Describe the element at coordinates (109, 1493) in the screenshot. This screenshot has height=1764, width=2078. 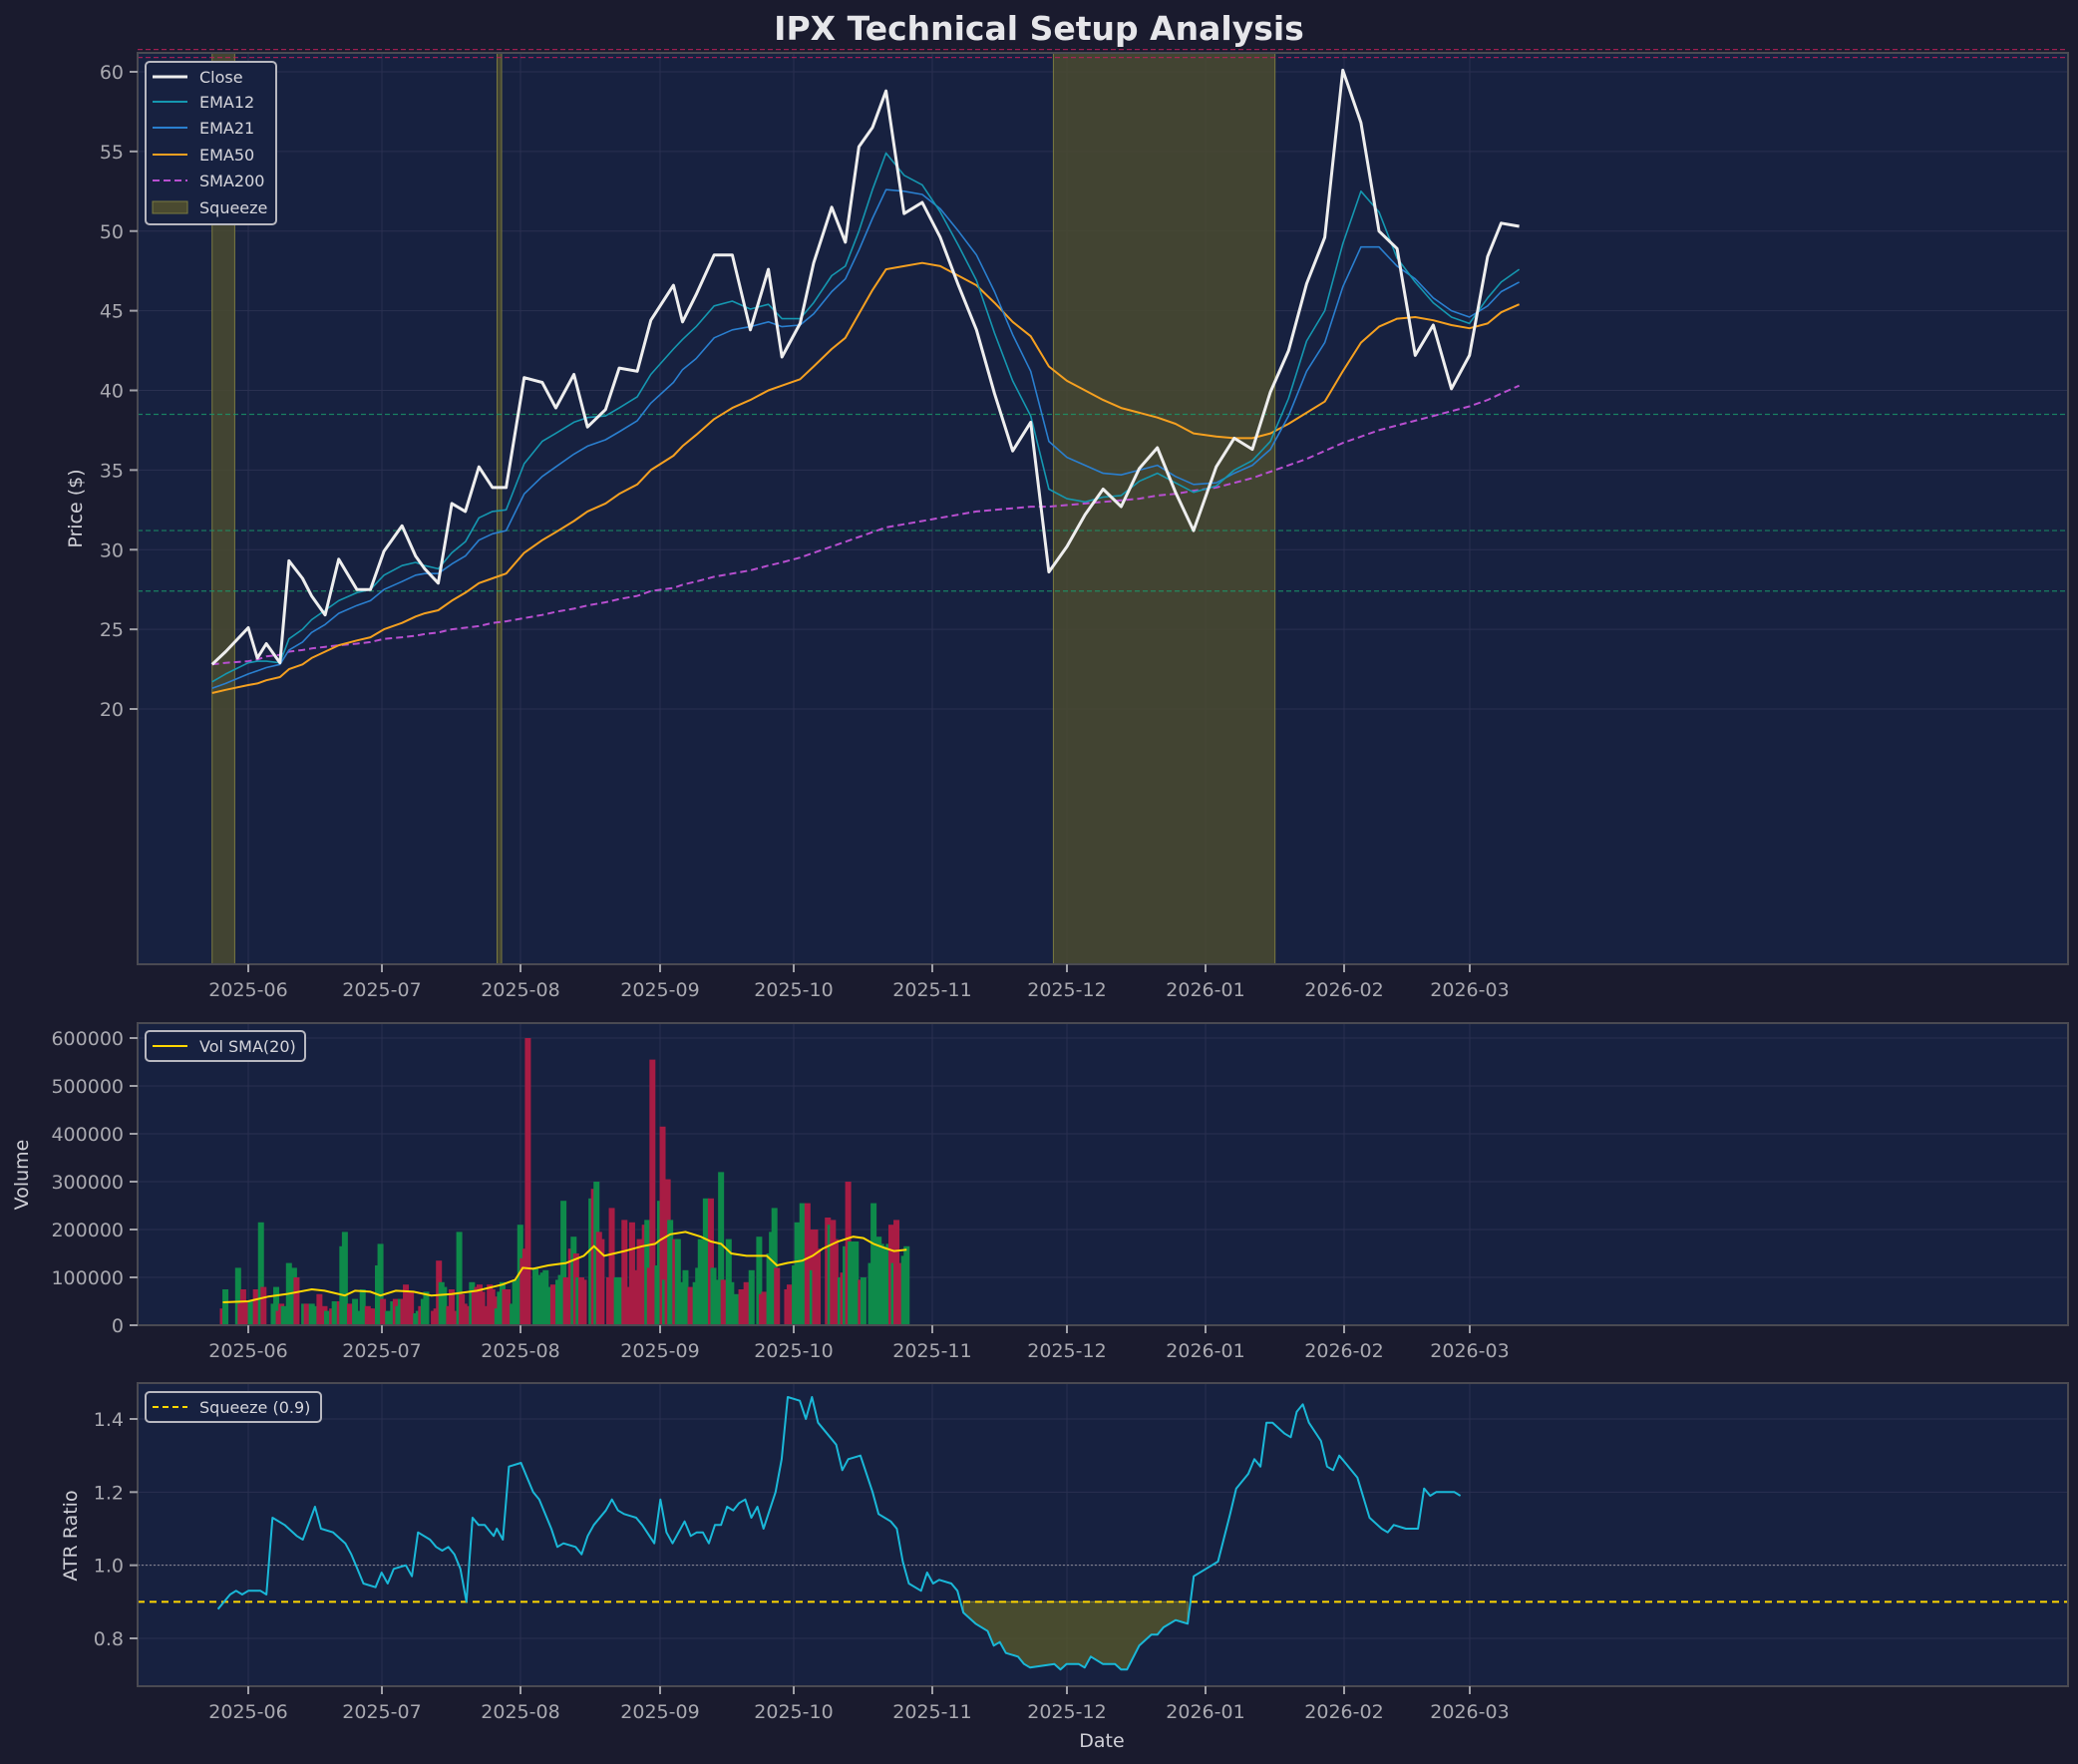
I see `y-tick-label: 1.2` at that location.